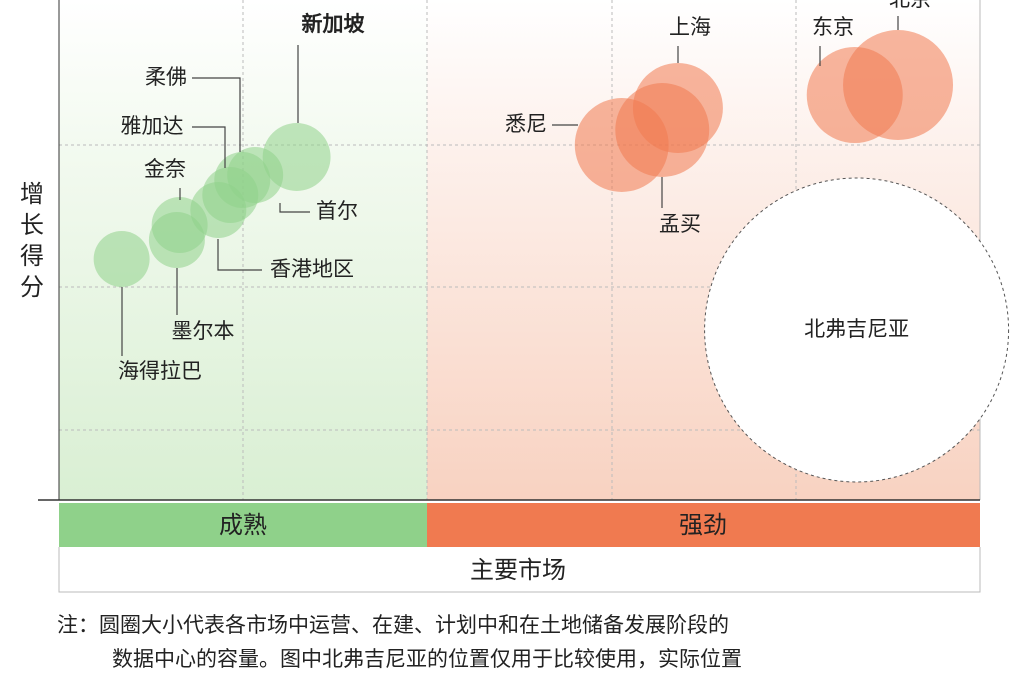  What do you see at coordinates (32, 240) in the screenshot?
I see `y-axis-label: 增长得分` at bounding box center [32, 240].